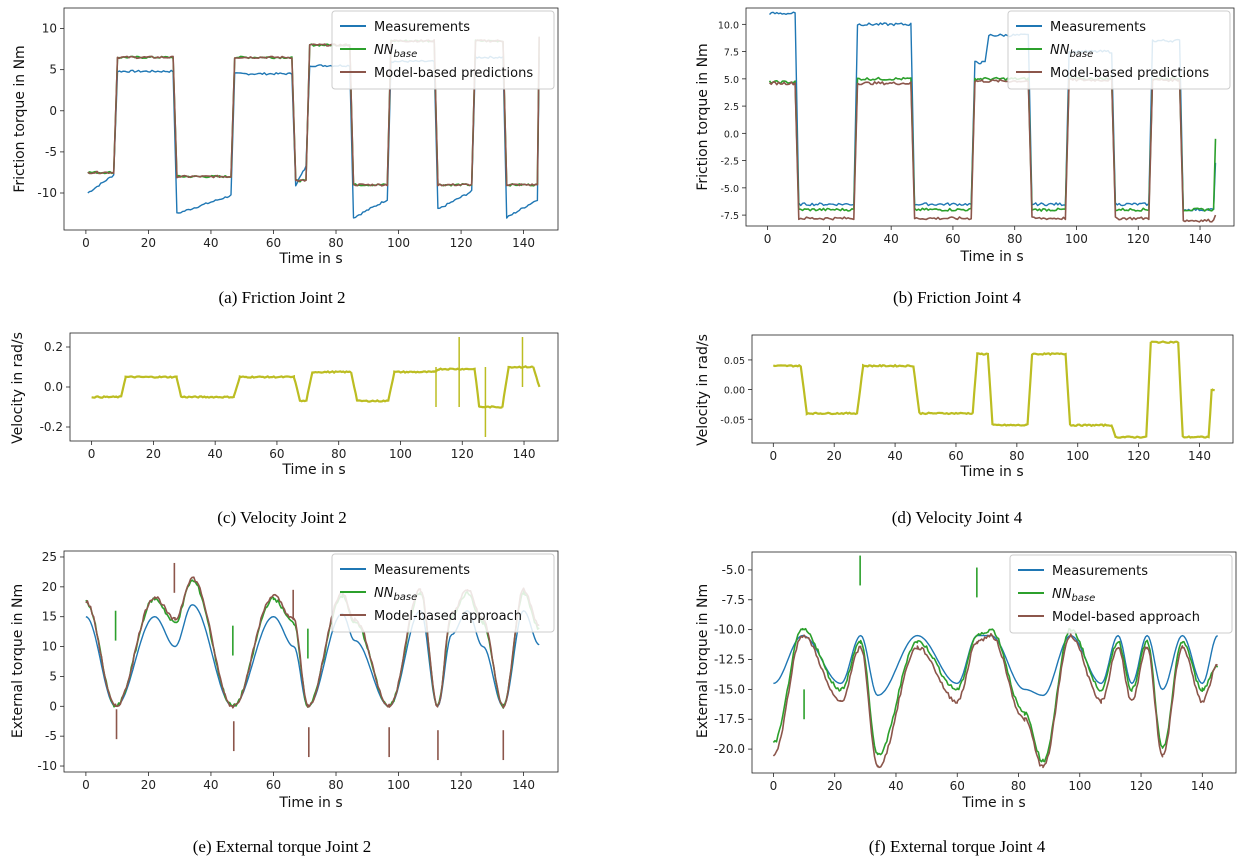 This screenshot has height=864, width=1239. Describe the element at coordinates (335, 785) in the screenshot. I see `x-tick-label-e-4: 80` at that location.